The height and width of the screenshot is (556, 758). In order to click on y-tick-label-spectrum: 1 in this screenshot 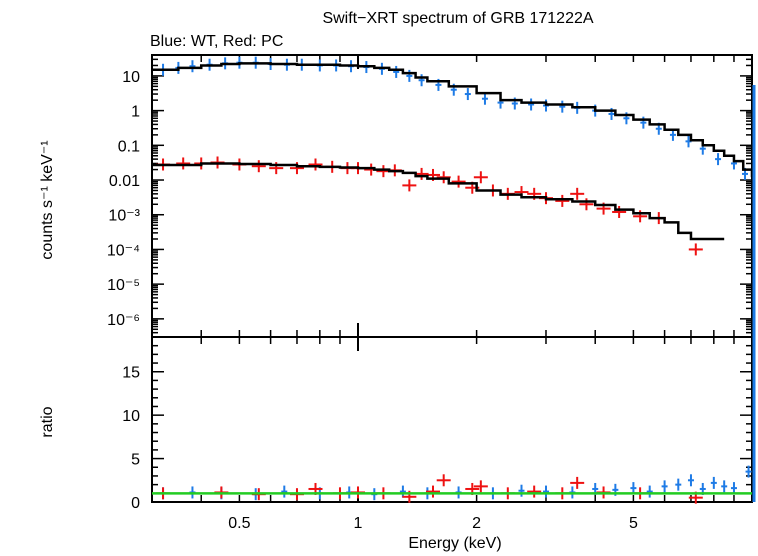, I will do `click(135, 112)`.